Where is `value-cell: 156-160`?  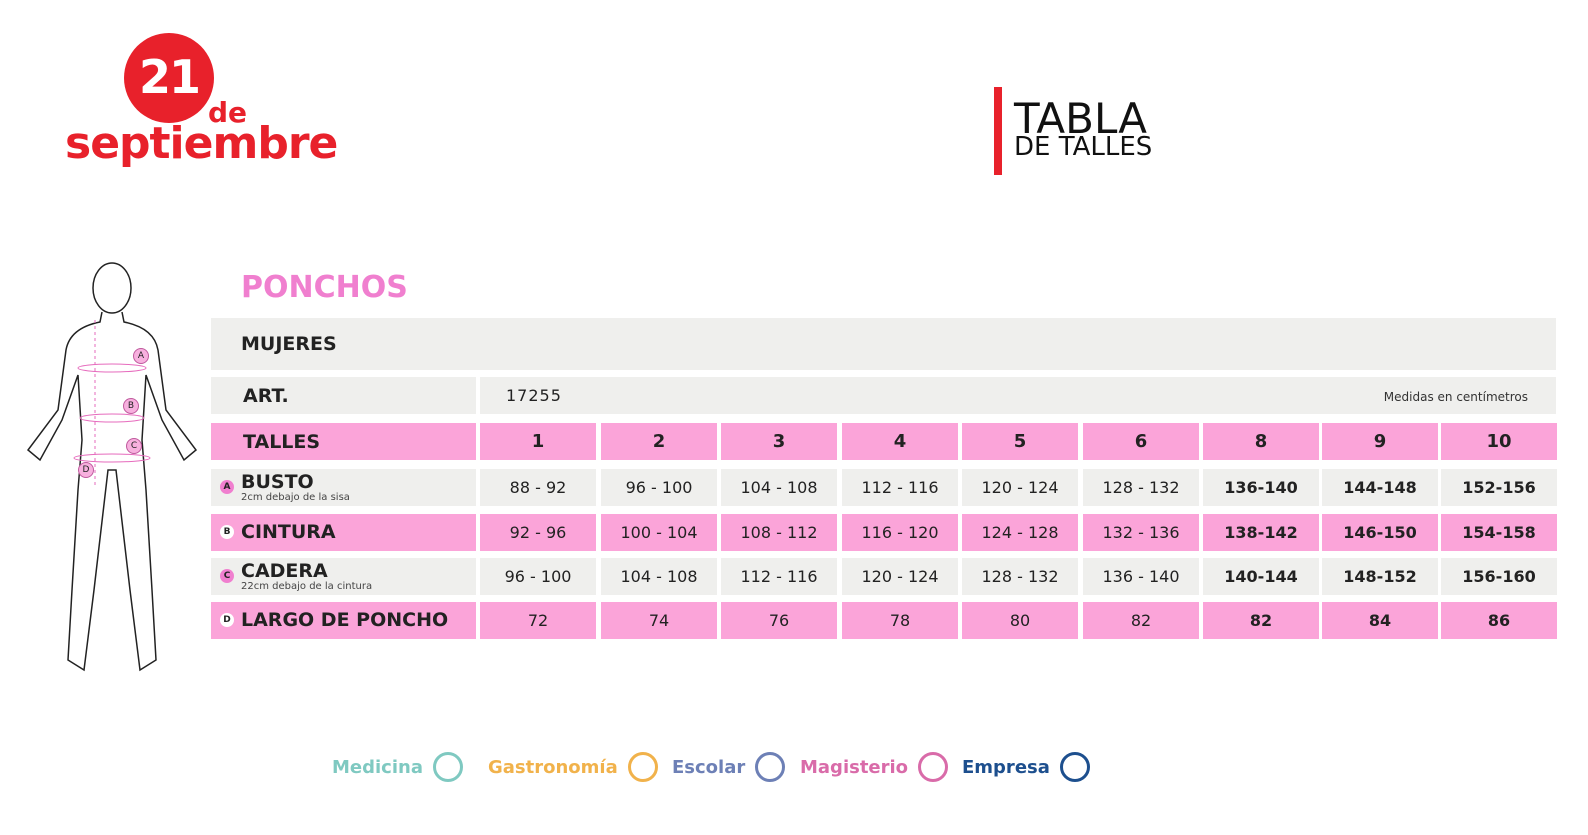 value-cell: 156-160 is located at coordinates (1499, 576).